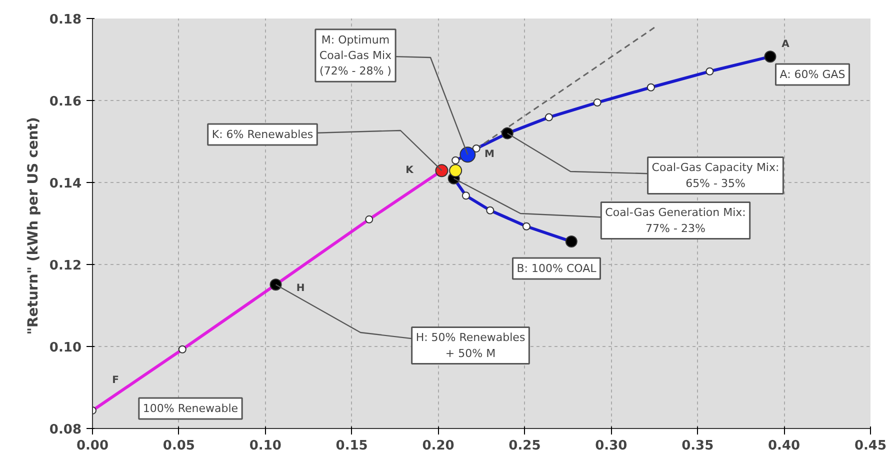 This screenshot has height=468, width=890. I want to click on annotation: K, so click(410, 170).